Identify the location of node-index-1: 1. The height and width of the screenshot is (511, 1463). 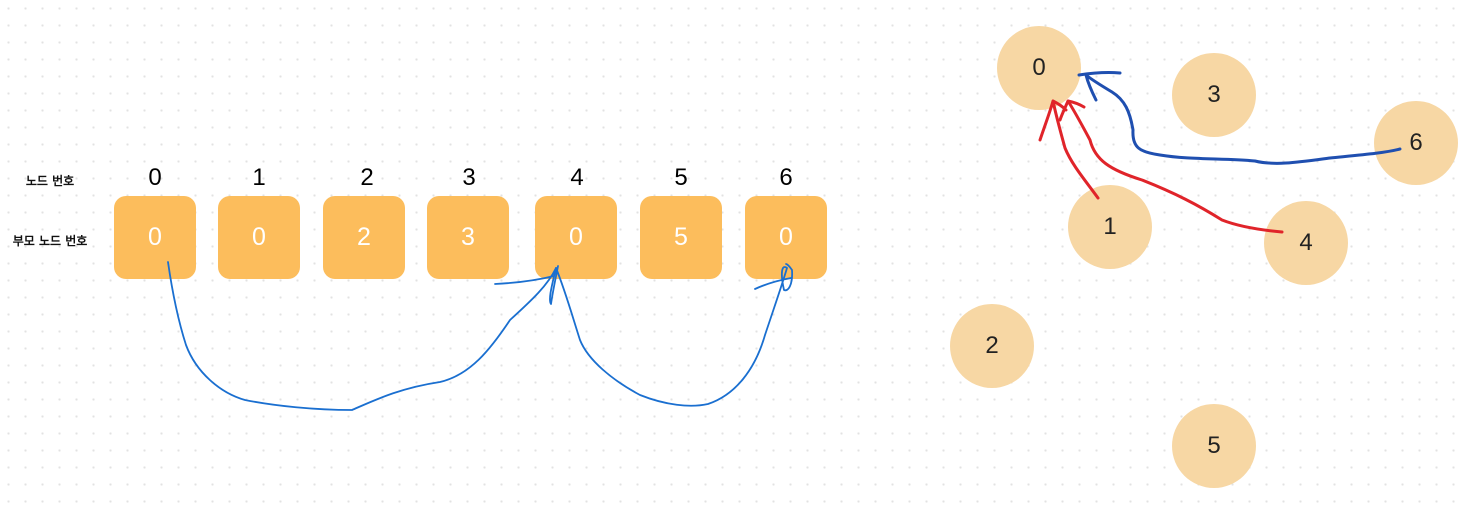
(259, 177).